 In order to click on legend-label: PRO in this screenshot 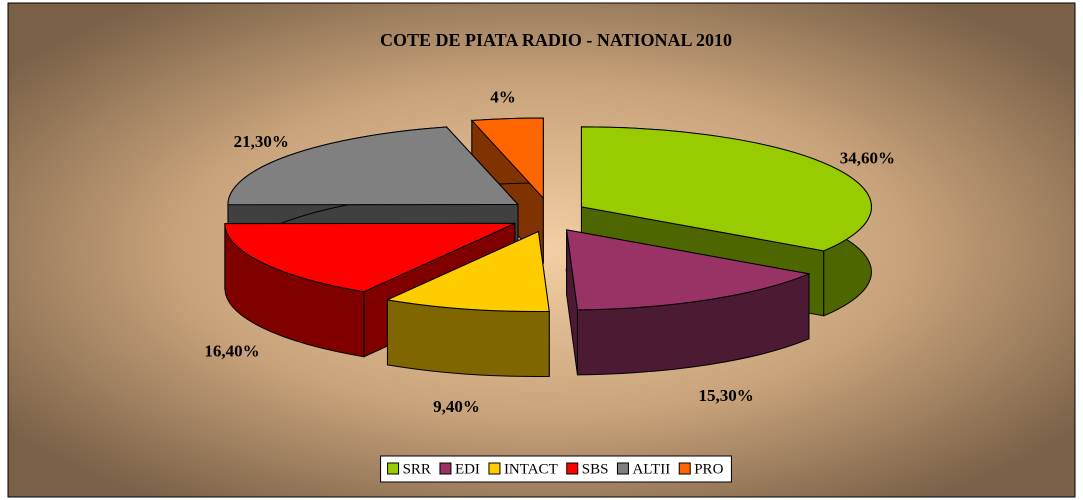, I will do `click(708, 469)`.